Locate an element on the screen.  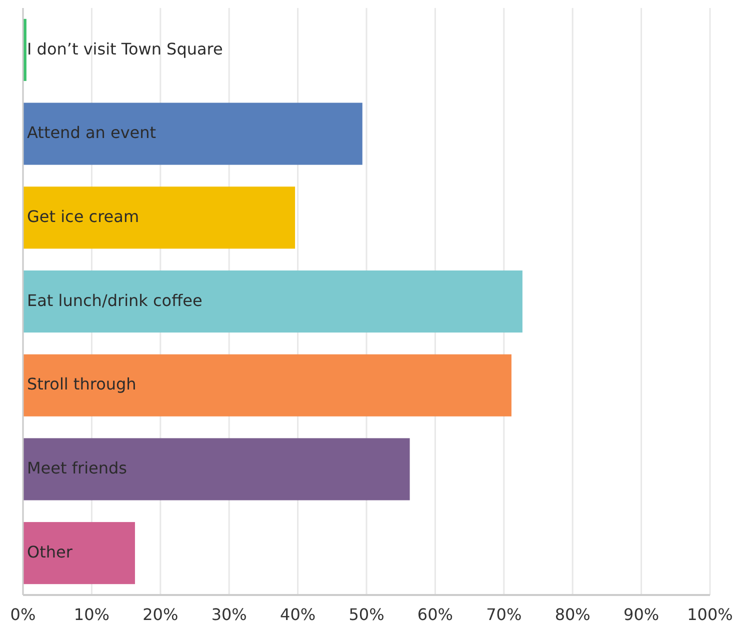
x-tick-label: 50% is located at coordinates (366, 614).